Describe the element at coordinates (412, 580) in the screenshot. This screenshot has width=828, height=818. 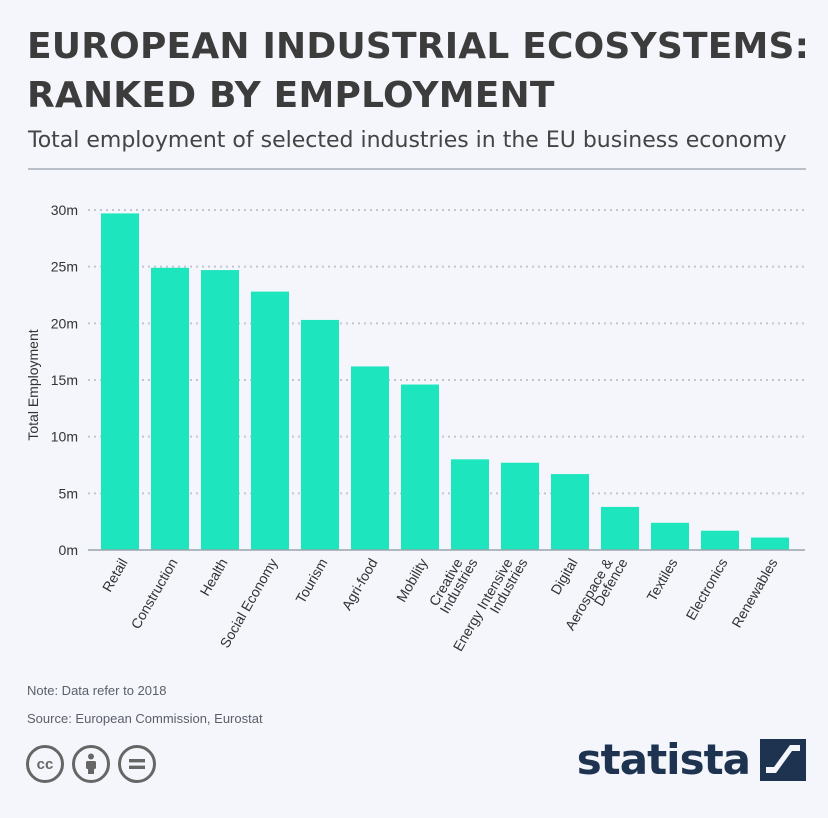
I see `x-tick-label: Mobility` at that location.